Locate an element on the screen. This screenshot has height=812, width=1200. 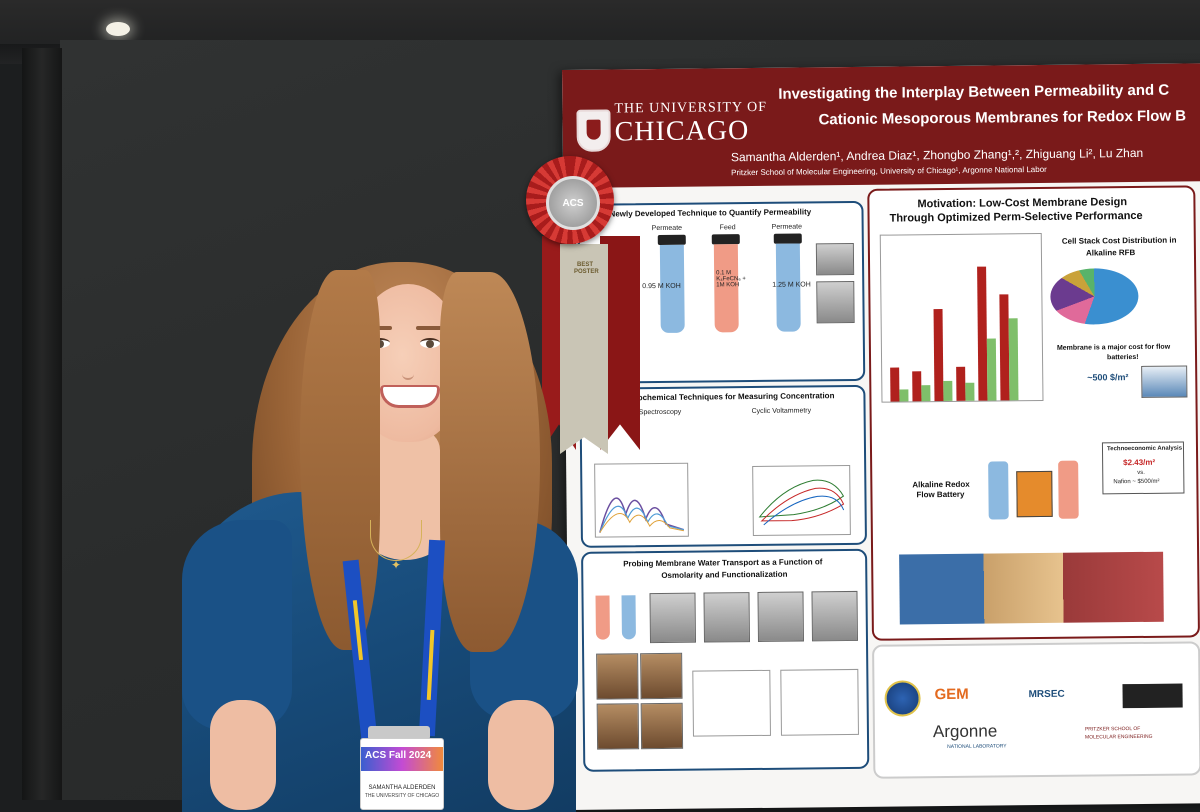
arm-left is located at coordinates (243, 755).